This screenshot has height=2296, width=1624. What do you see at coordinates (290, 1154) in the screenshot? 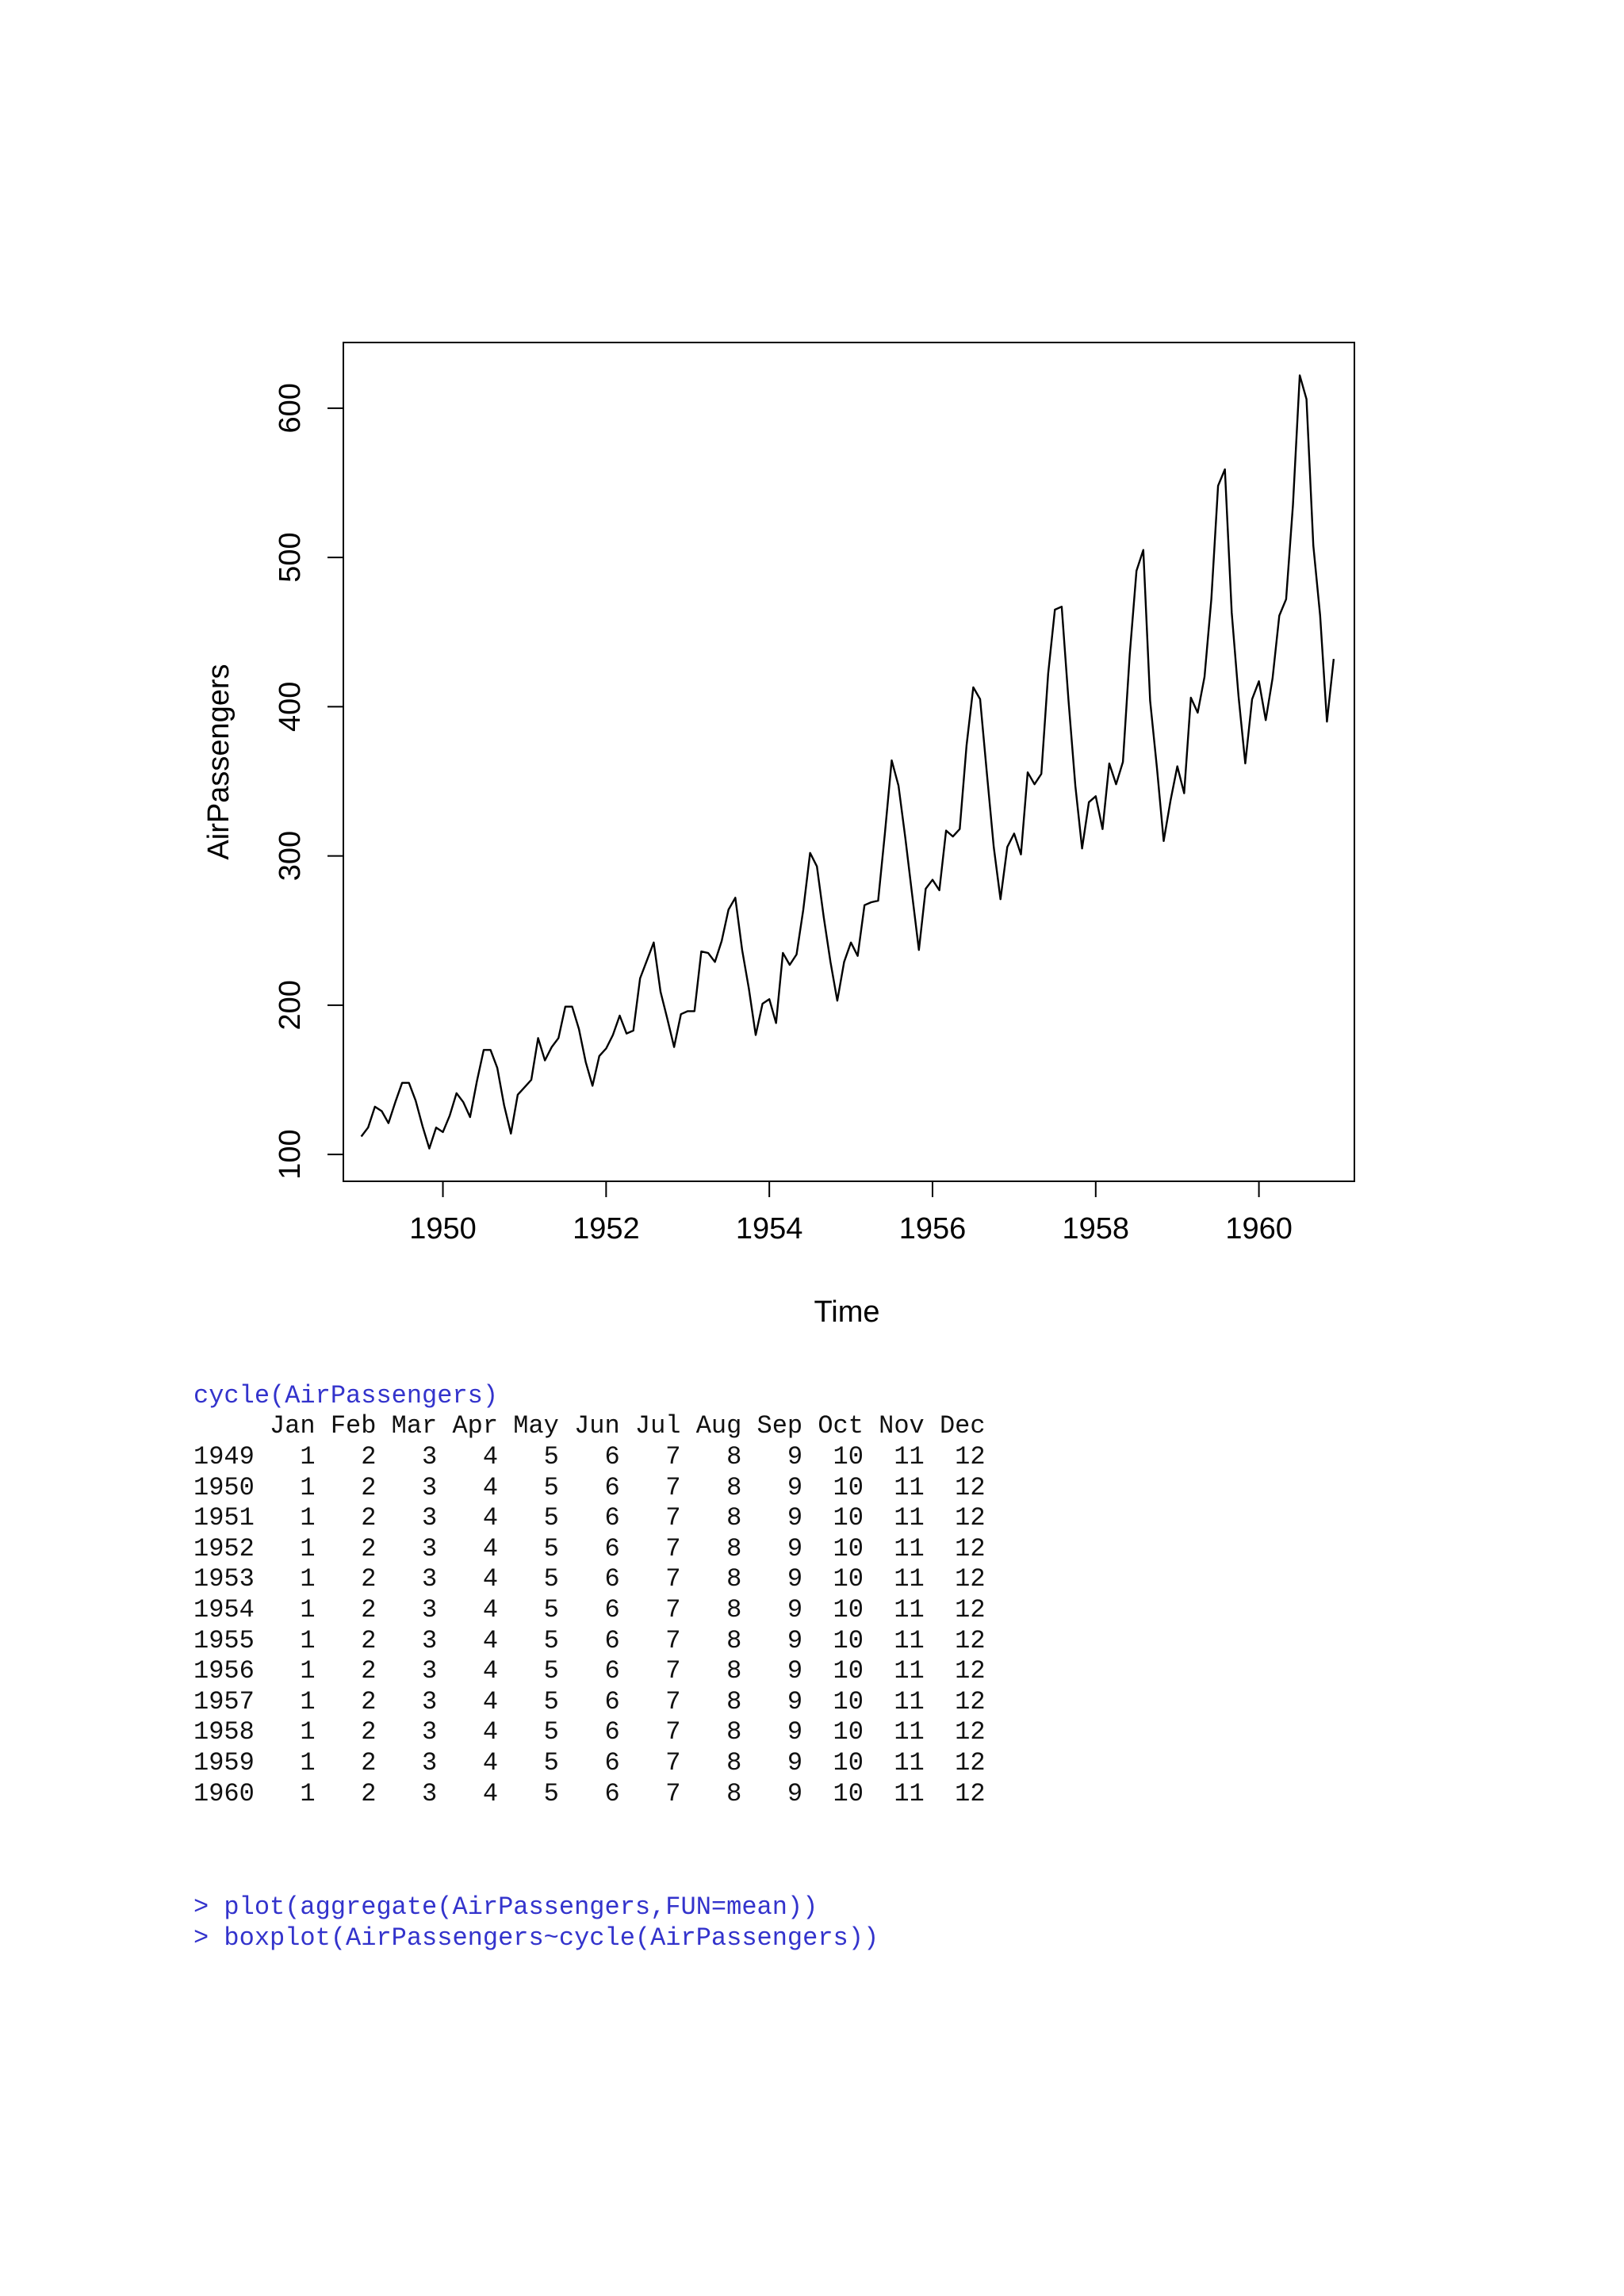
I see `y-tick-label: 100` at bounding box center [290, 1154].